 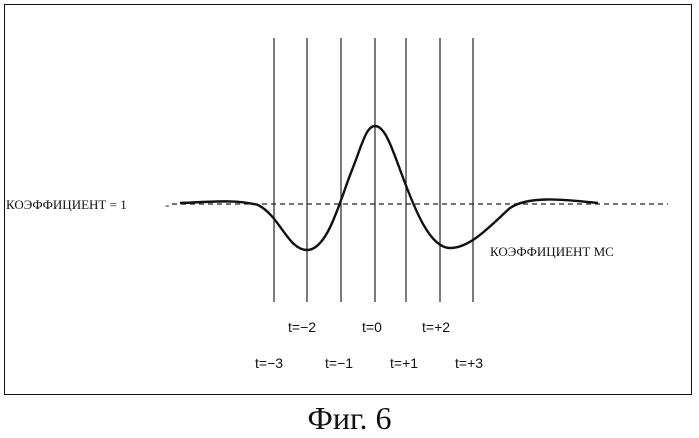 What do you see at coordinates (469, 363) in the screenshot?
I see `time-label-t-plus-3: t=+3` at bounding box center [469, 363].